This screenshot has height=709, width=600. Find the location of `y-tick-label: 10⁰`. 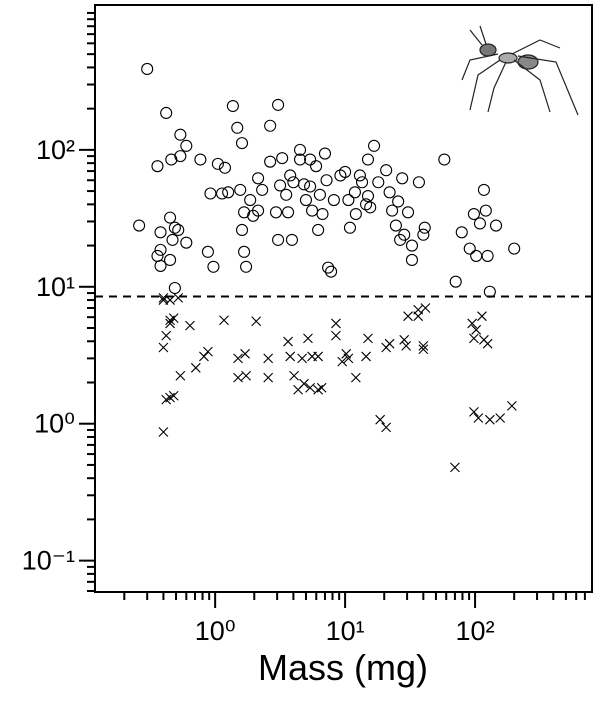

y-tick-label: 10⁰ is located at coordinates (54, 424).